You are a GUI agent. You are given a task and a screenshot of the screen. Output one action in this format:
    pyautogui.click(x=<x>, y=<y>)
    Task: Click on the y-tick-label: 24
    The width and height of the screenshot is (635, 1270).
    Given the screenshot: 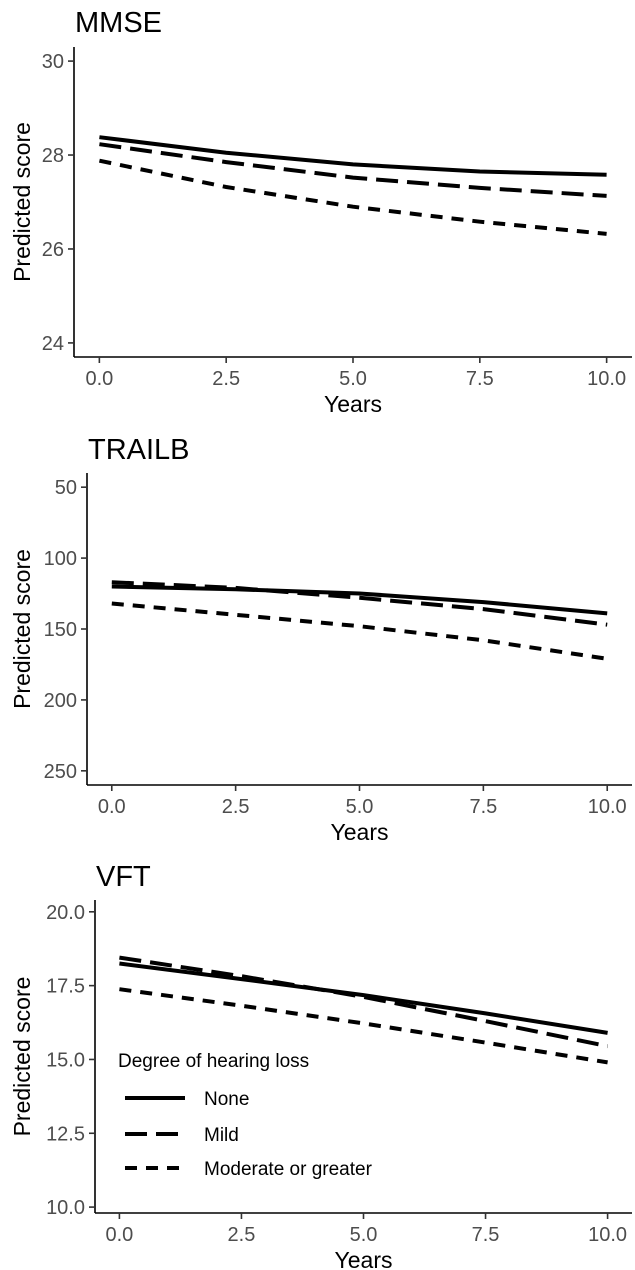 What is the action you would take?
    pyautogui.click(x=53, y=344)
    